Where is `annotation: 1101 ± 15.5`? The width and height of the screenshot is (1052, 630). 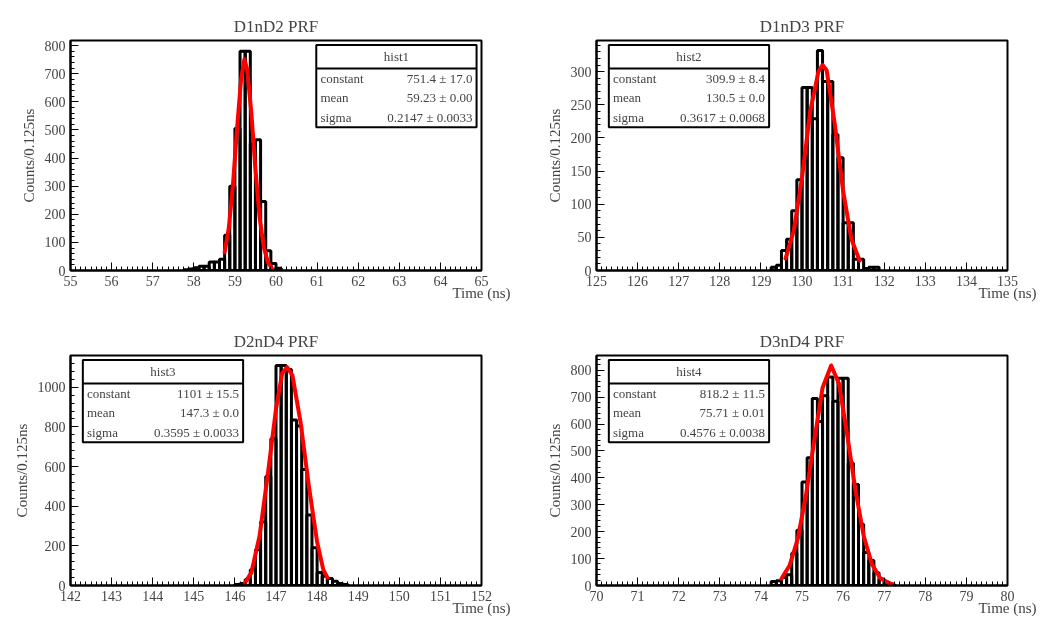 annotation: 1101 ± 15.5 is located at coordinates (208, 393).